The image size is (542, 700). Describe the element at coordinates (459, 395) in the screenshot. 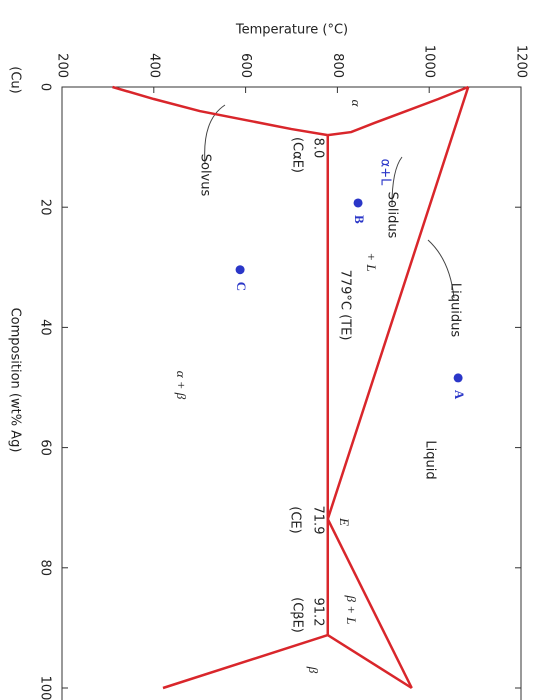

I see `point-label: A` at that location.